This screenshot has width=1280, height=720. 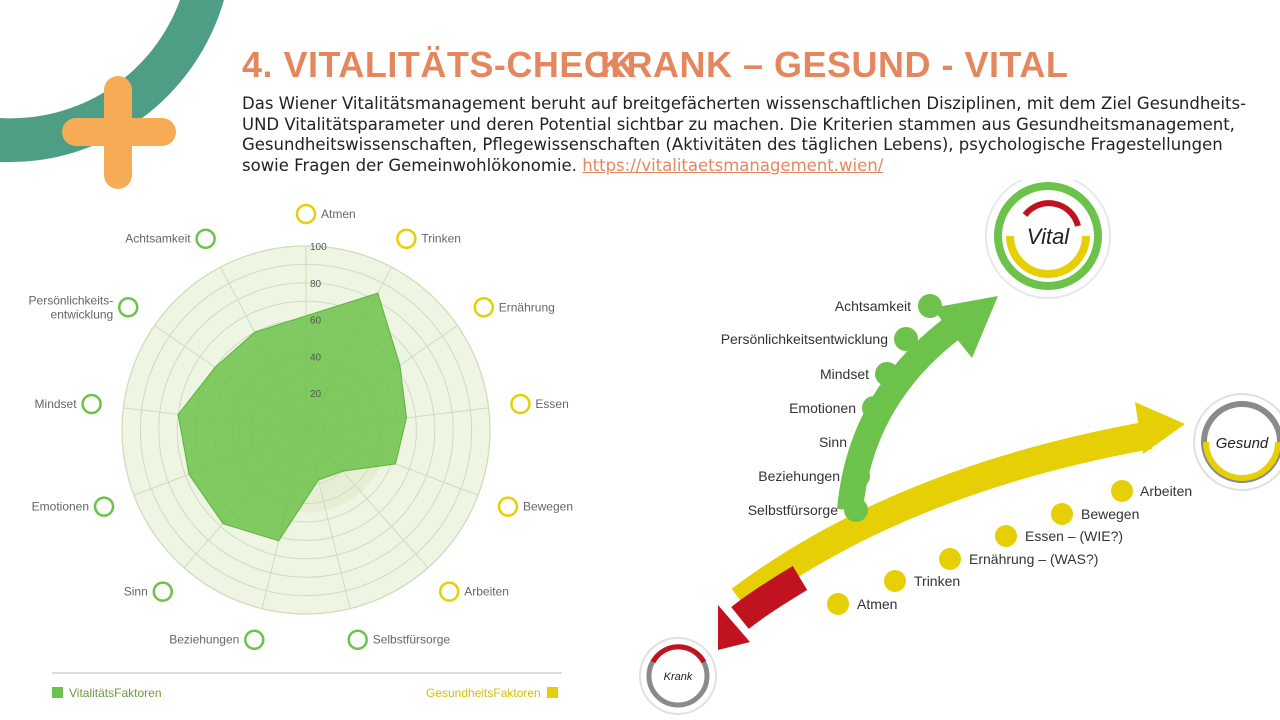 What do you see at coordinates (1062, 514) in the screenshot?
I see `shoe-icon` at bounding box center [1062, 514].